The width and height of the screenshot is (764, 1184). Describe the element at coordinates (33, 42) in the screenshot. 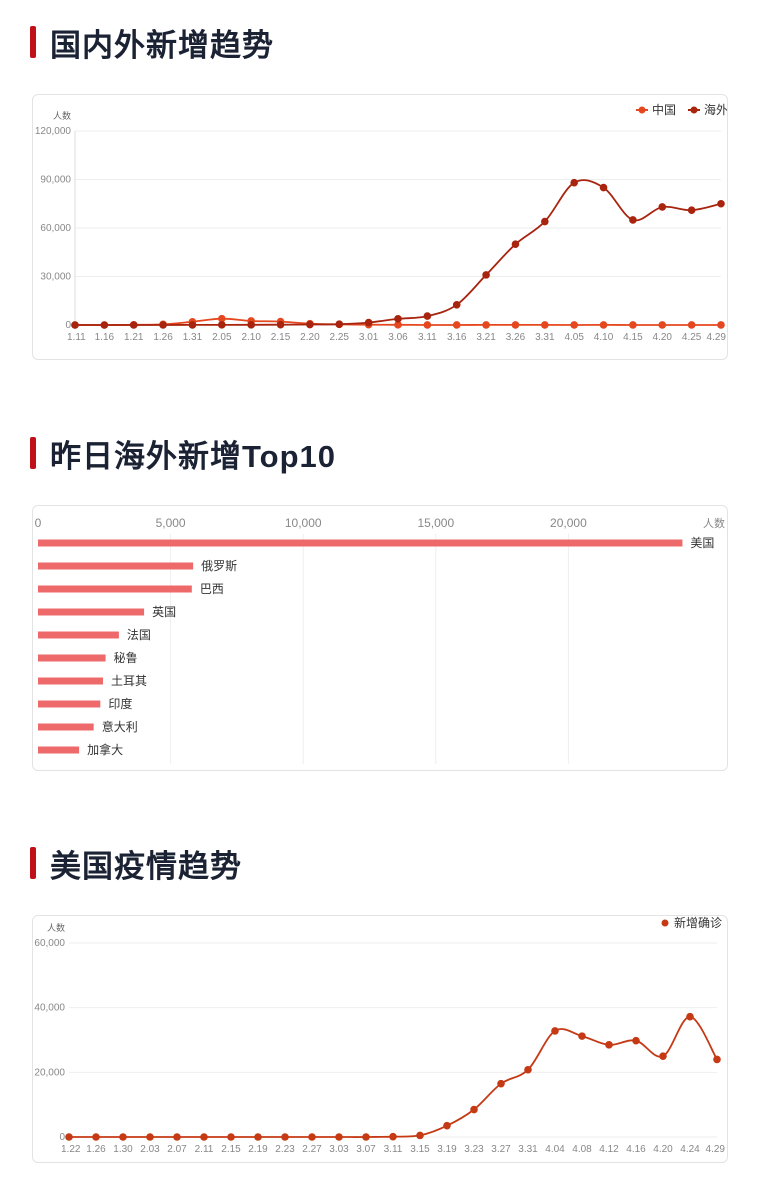

I see `title-accent-bar` at that location.